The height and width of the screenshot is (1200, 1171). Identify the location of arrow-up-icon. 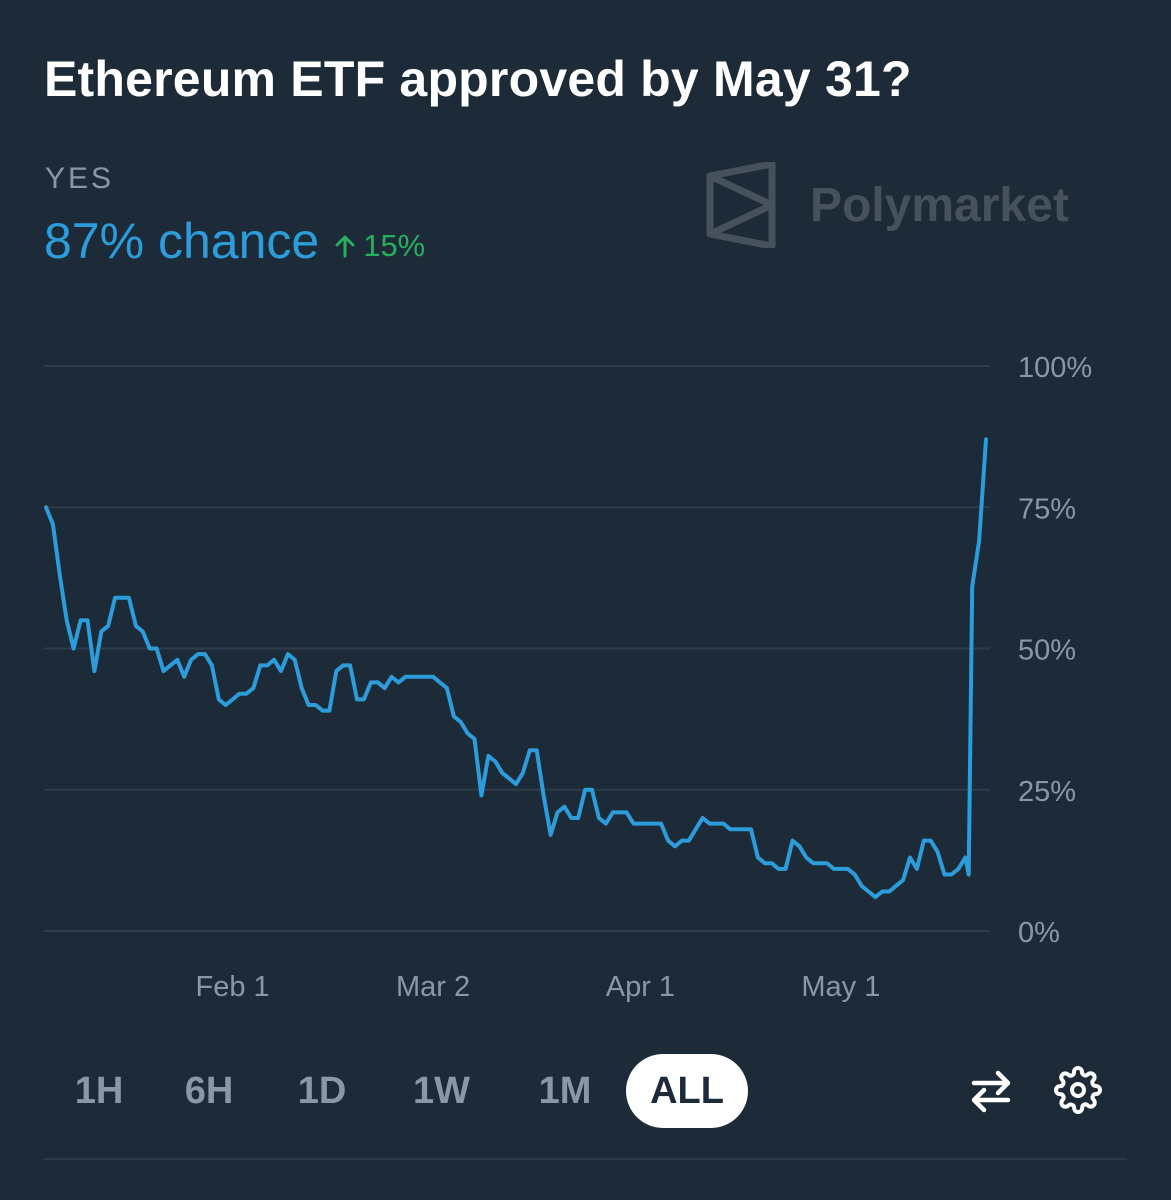
(345, 246).